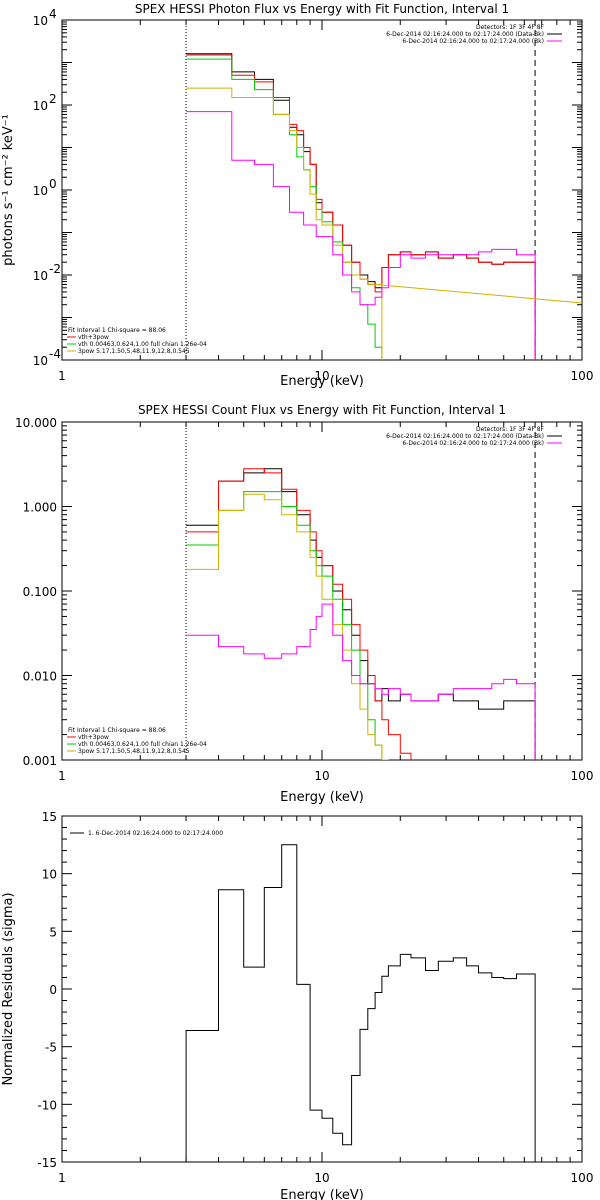  I want to click on plot-area, so click(361, 614).